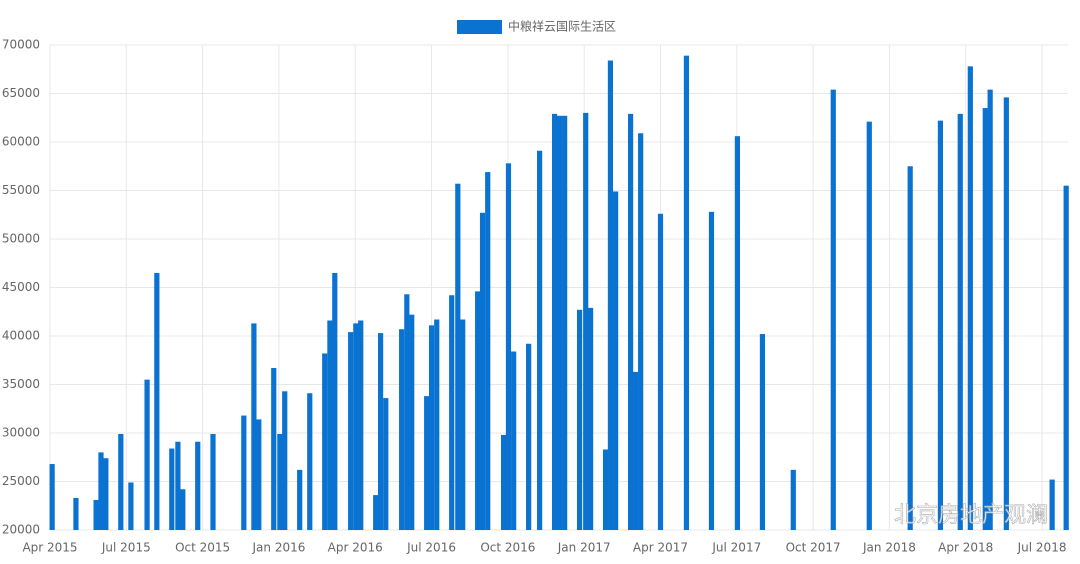 This screenshot has width=1080, height=564. What do you see at coordinates (965, 548) in the screenshot?
I see `x-tick-label: Apr 2018` at bounding box center [965, 548].